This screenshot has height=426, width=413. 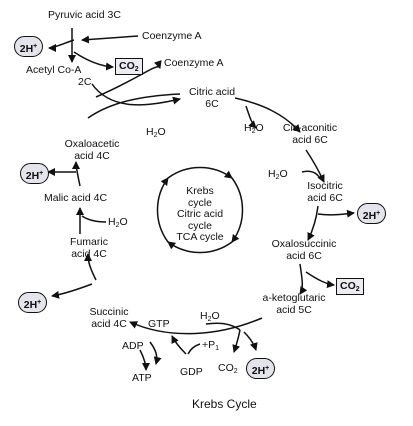 I want to click on h-ion-badge-1: 2H+, so click(x=28, y=46).